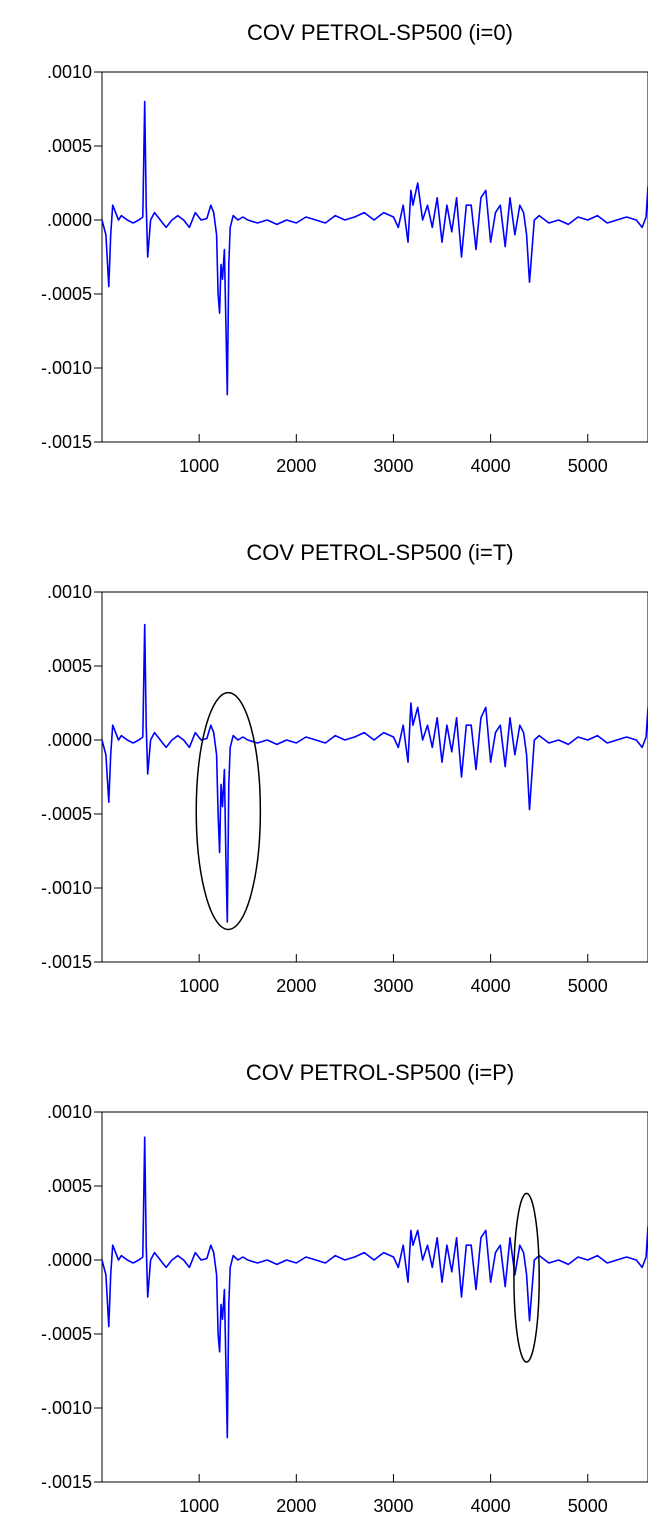 This screenshot has width=648, height=1526. I want to click on chart-title: COV PETROL-SP500 (i=P), so click(380, 1072).